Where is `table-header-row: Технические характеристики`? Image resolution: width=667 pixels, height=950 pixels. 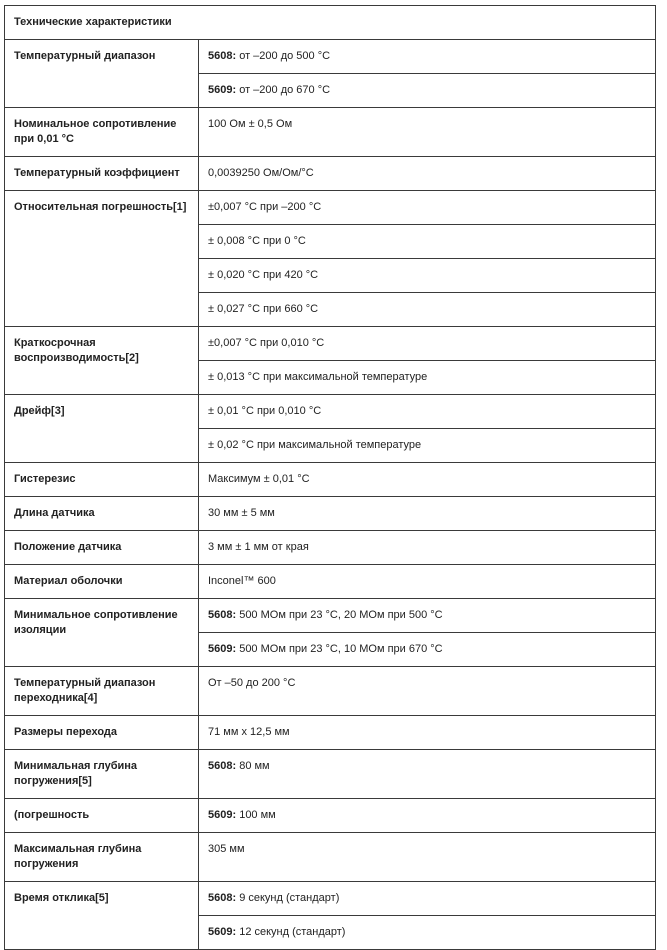 table-header-row: Технические характеристики is located at coordinates (330, 22).